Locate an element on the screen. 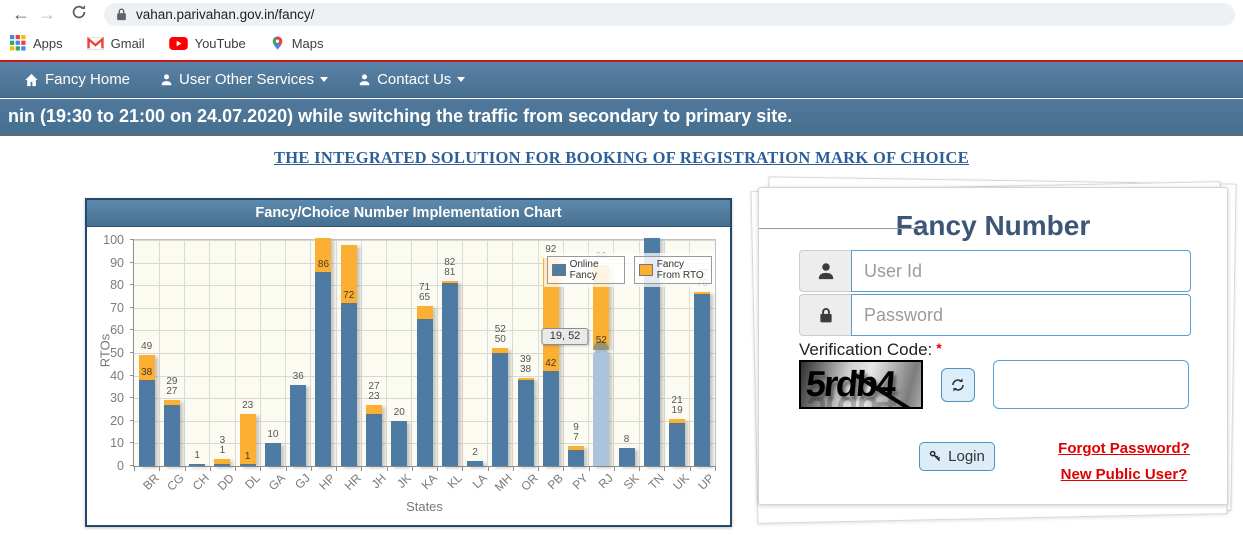 The height and width of the screenshot is (535, 1243). address-bar: vahan.parivahan.gov.in/fancy/ is located at coordinates (669, 14).